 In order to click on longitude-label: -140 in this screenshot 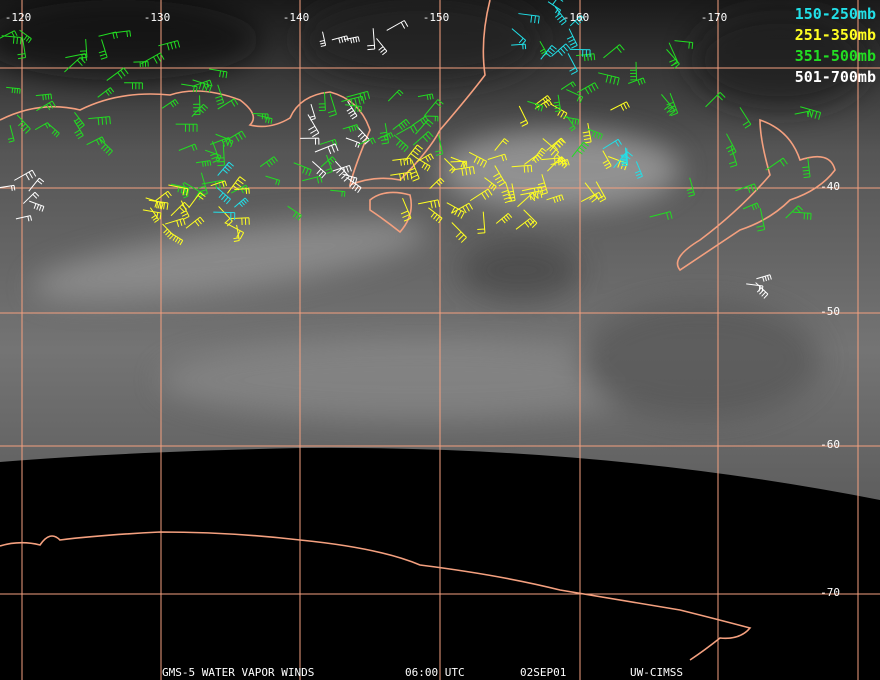, I will do `click(296, 17)`.